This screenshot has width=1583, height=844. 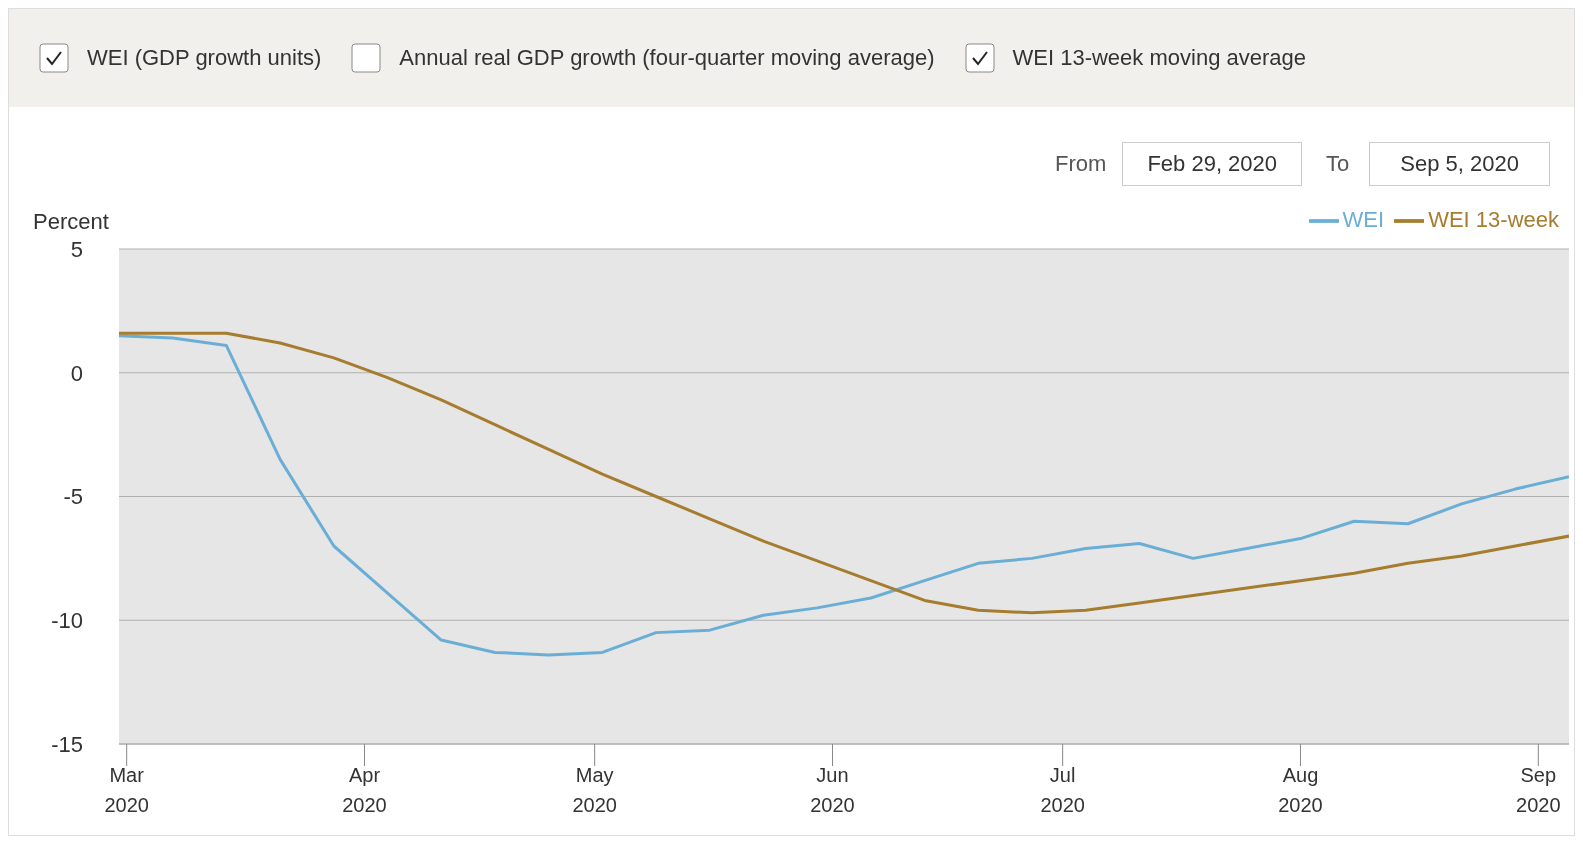 I want to click on x-tick-label: Sep 2020, so click(x=1538, y=790).